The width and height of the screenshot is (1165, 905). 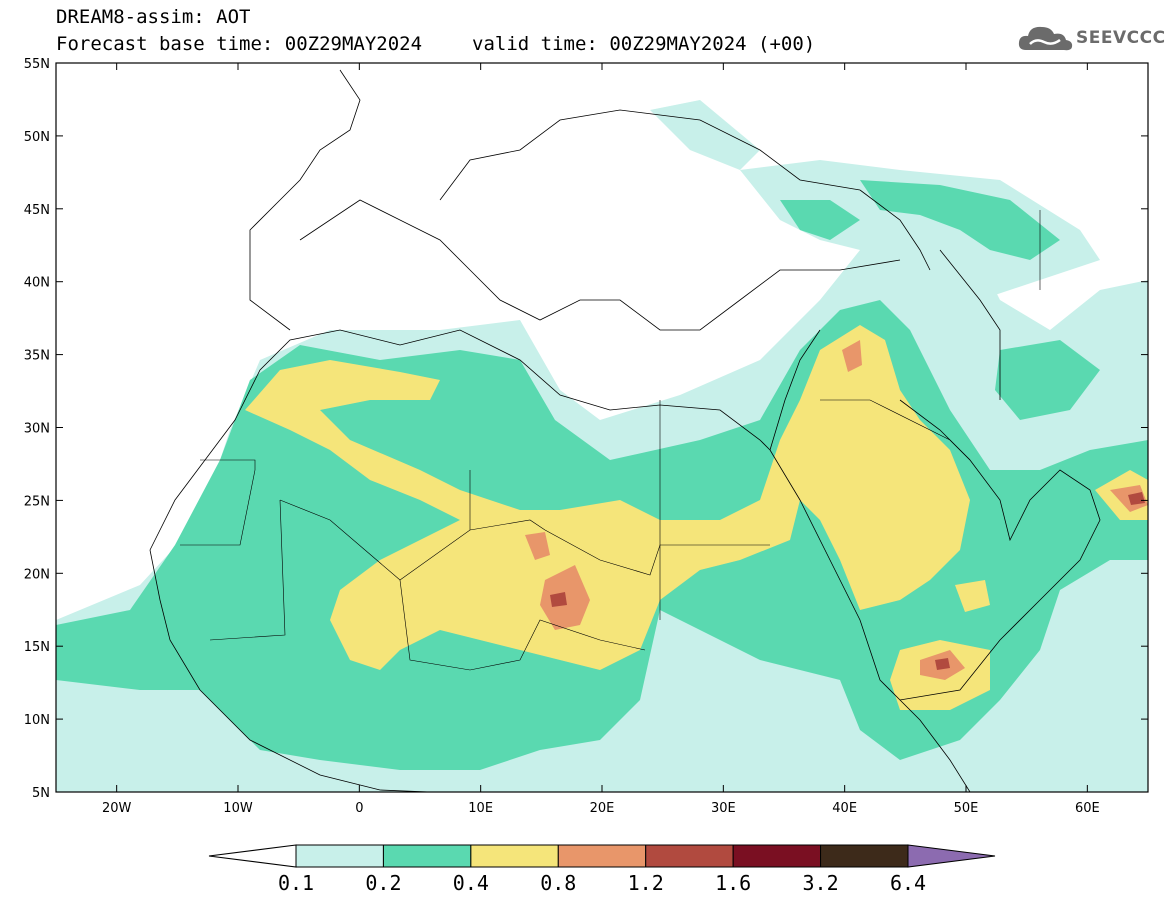 I want to click on lat-label: 55N, so click(x=37, y=64).